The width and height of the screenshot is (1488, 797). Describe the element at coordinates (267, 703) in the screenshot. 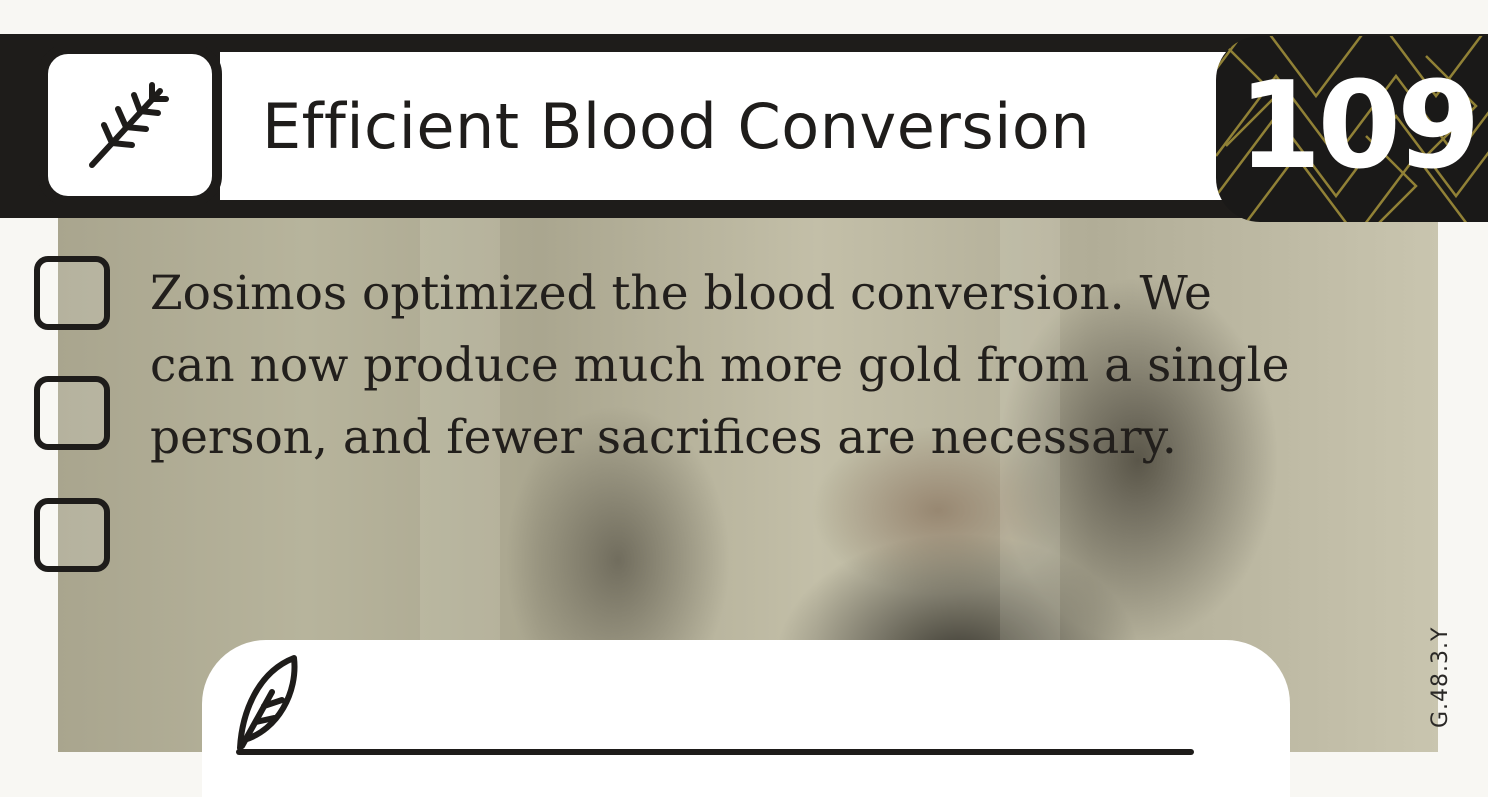

I see `quill-feather-icon` at that location.